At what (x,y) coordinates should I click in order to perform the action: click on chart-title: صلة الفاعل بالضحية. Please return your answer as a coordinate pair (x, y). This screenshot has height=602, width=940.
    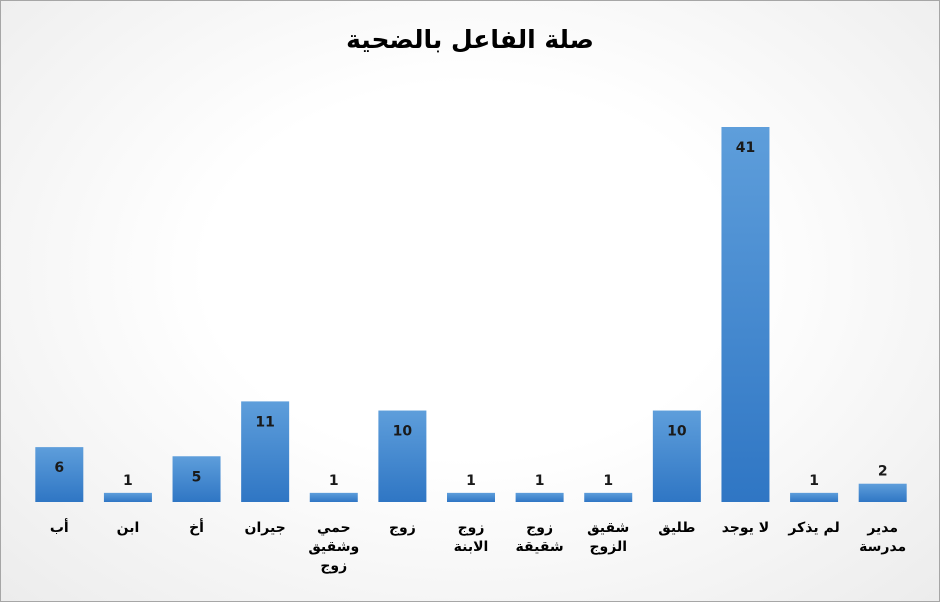
    Looking at the image, I should click on (470, 39).